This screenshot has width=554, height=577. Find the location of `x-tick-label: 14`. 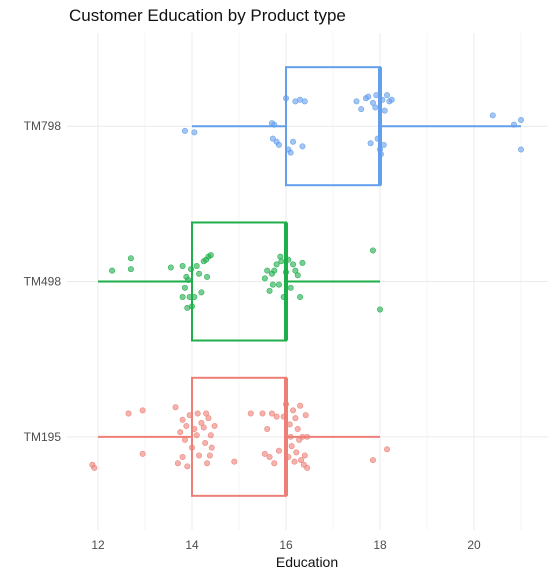

x-tick-label: 14 is located at coordinates (192, 545).